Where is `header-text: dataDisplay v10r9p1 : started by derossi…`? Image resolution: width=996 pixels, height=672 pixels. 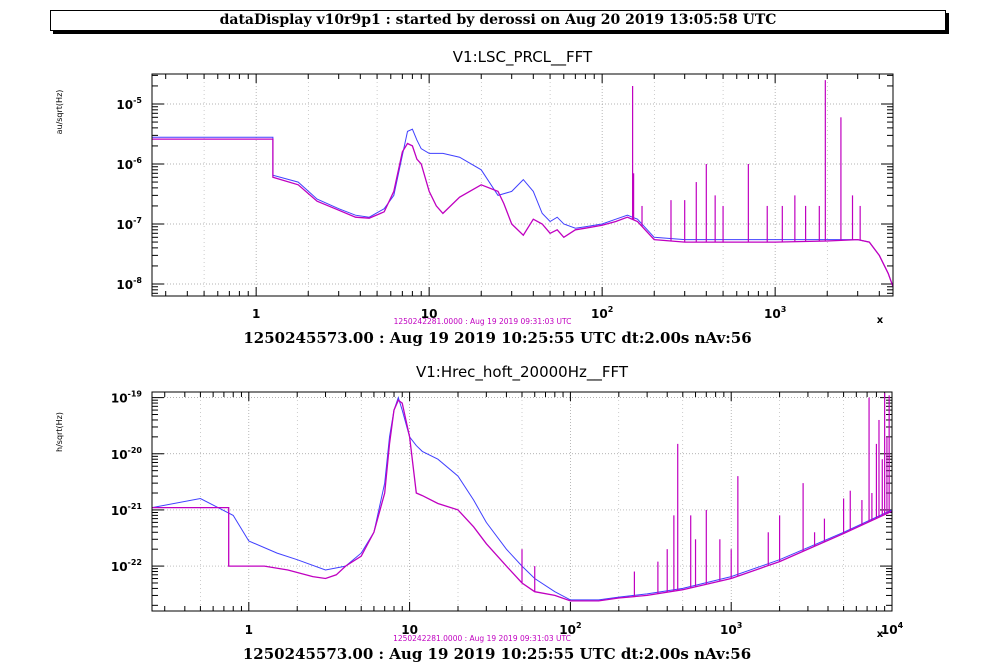
header-text: dataDisplay v10r9p1 : started by derossi… is located at coordinates (498, 20).